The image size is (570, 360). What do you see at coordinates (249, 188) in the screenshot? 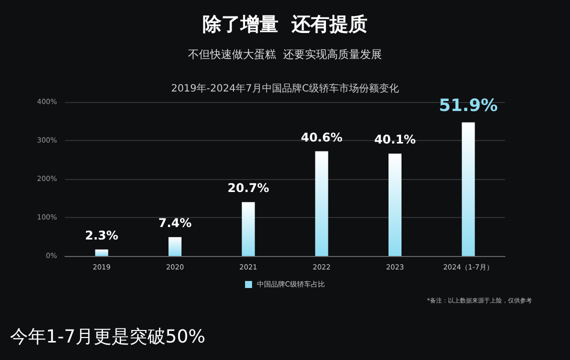
I see `annotation: 20.7%` at bounding box center [249, 188].